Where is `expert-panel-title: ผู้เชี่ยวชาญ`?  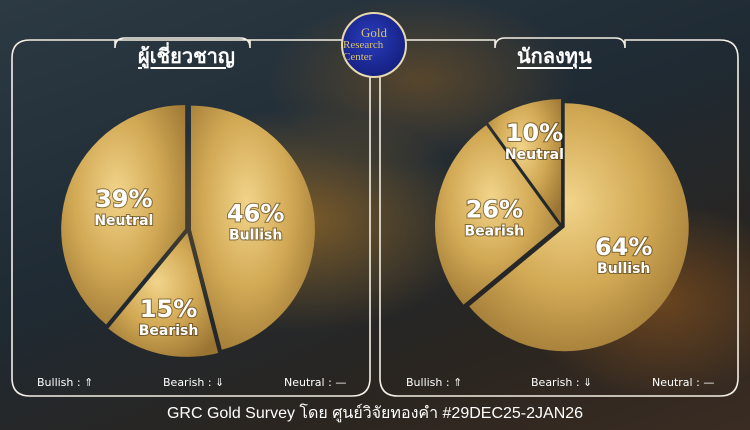
expert-panel-title: ผู้เชี่ยวชาญ is located at coordinates (186, 56).